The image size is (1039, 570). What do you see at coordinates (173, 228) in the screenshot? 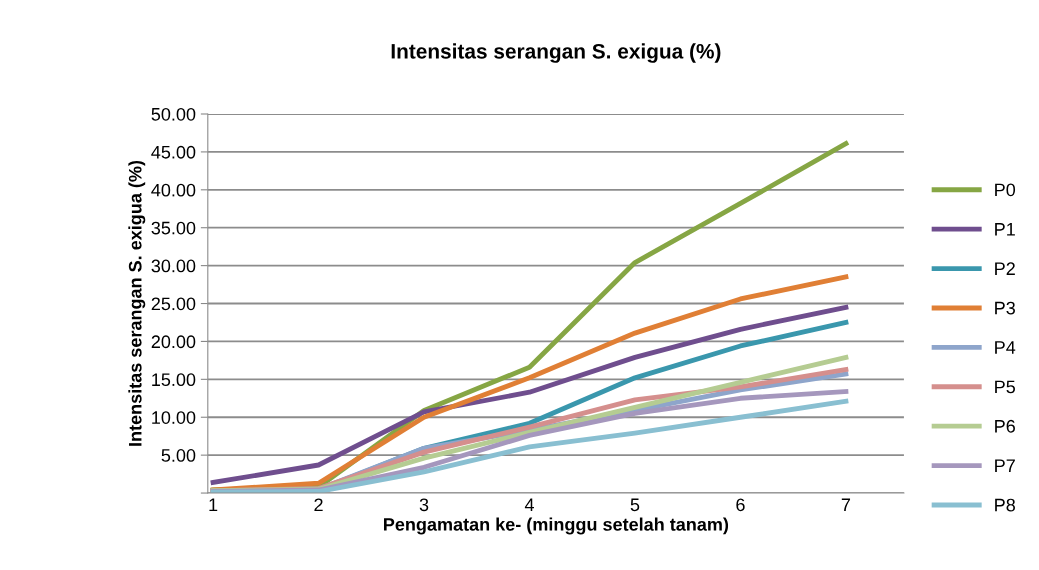
I see `y-tick-label: 35.00` at bounding box center [173, 228].